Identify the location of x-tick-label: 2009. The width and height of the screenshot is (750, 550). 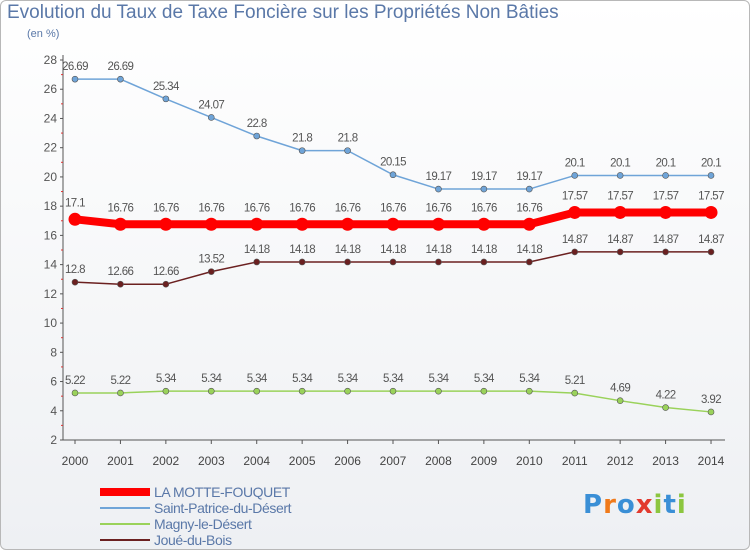
(484, 461).